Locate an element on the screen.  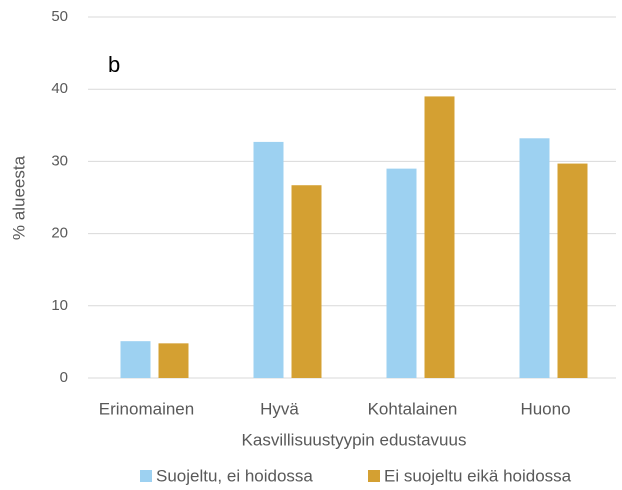
y-tick-label: 0 is located at coordinates (64, 377).